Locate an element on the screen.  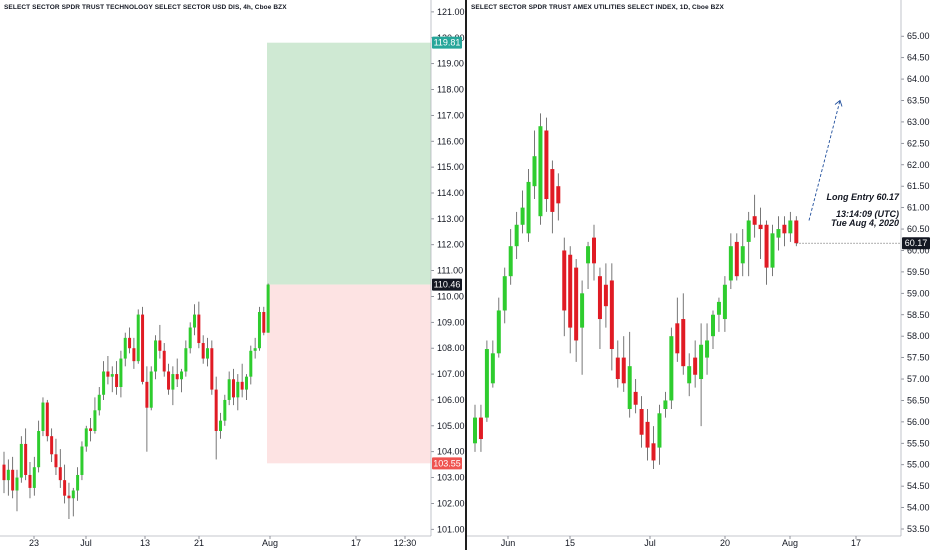
left-ytick-label: 118.00 is located at coordinates (450, 90).